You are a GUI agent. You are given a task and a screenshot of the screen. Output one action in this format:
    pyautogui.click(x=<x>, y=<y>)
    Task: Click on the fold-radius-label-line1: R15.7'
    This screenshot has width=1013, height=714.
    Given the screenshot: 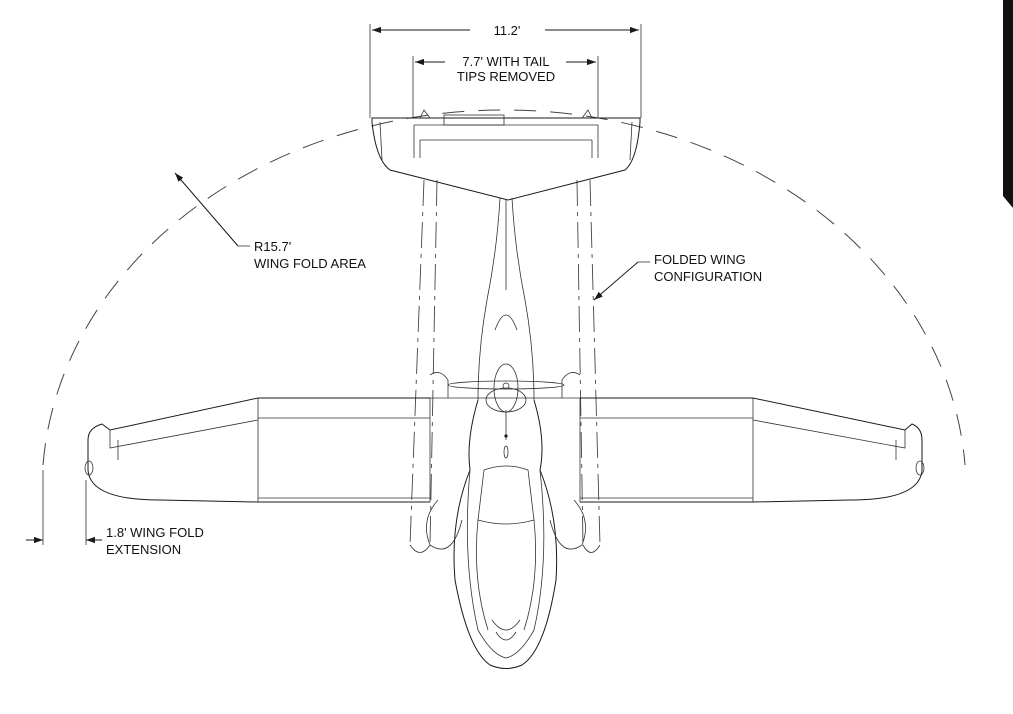 What is the action you would take?
    pyautogui.click(x=272, y=246)
    